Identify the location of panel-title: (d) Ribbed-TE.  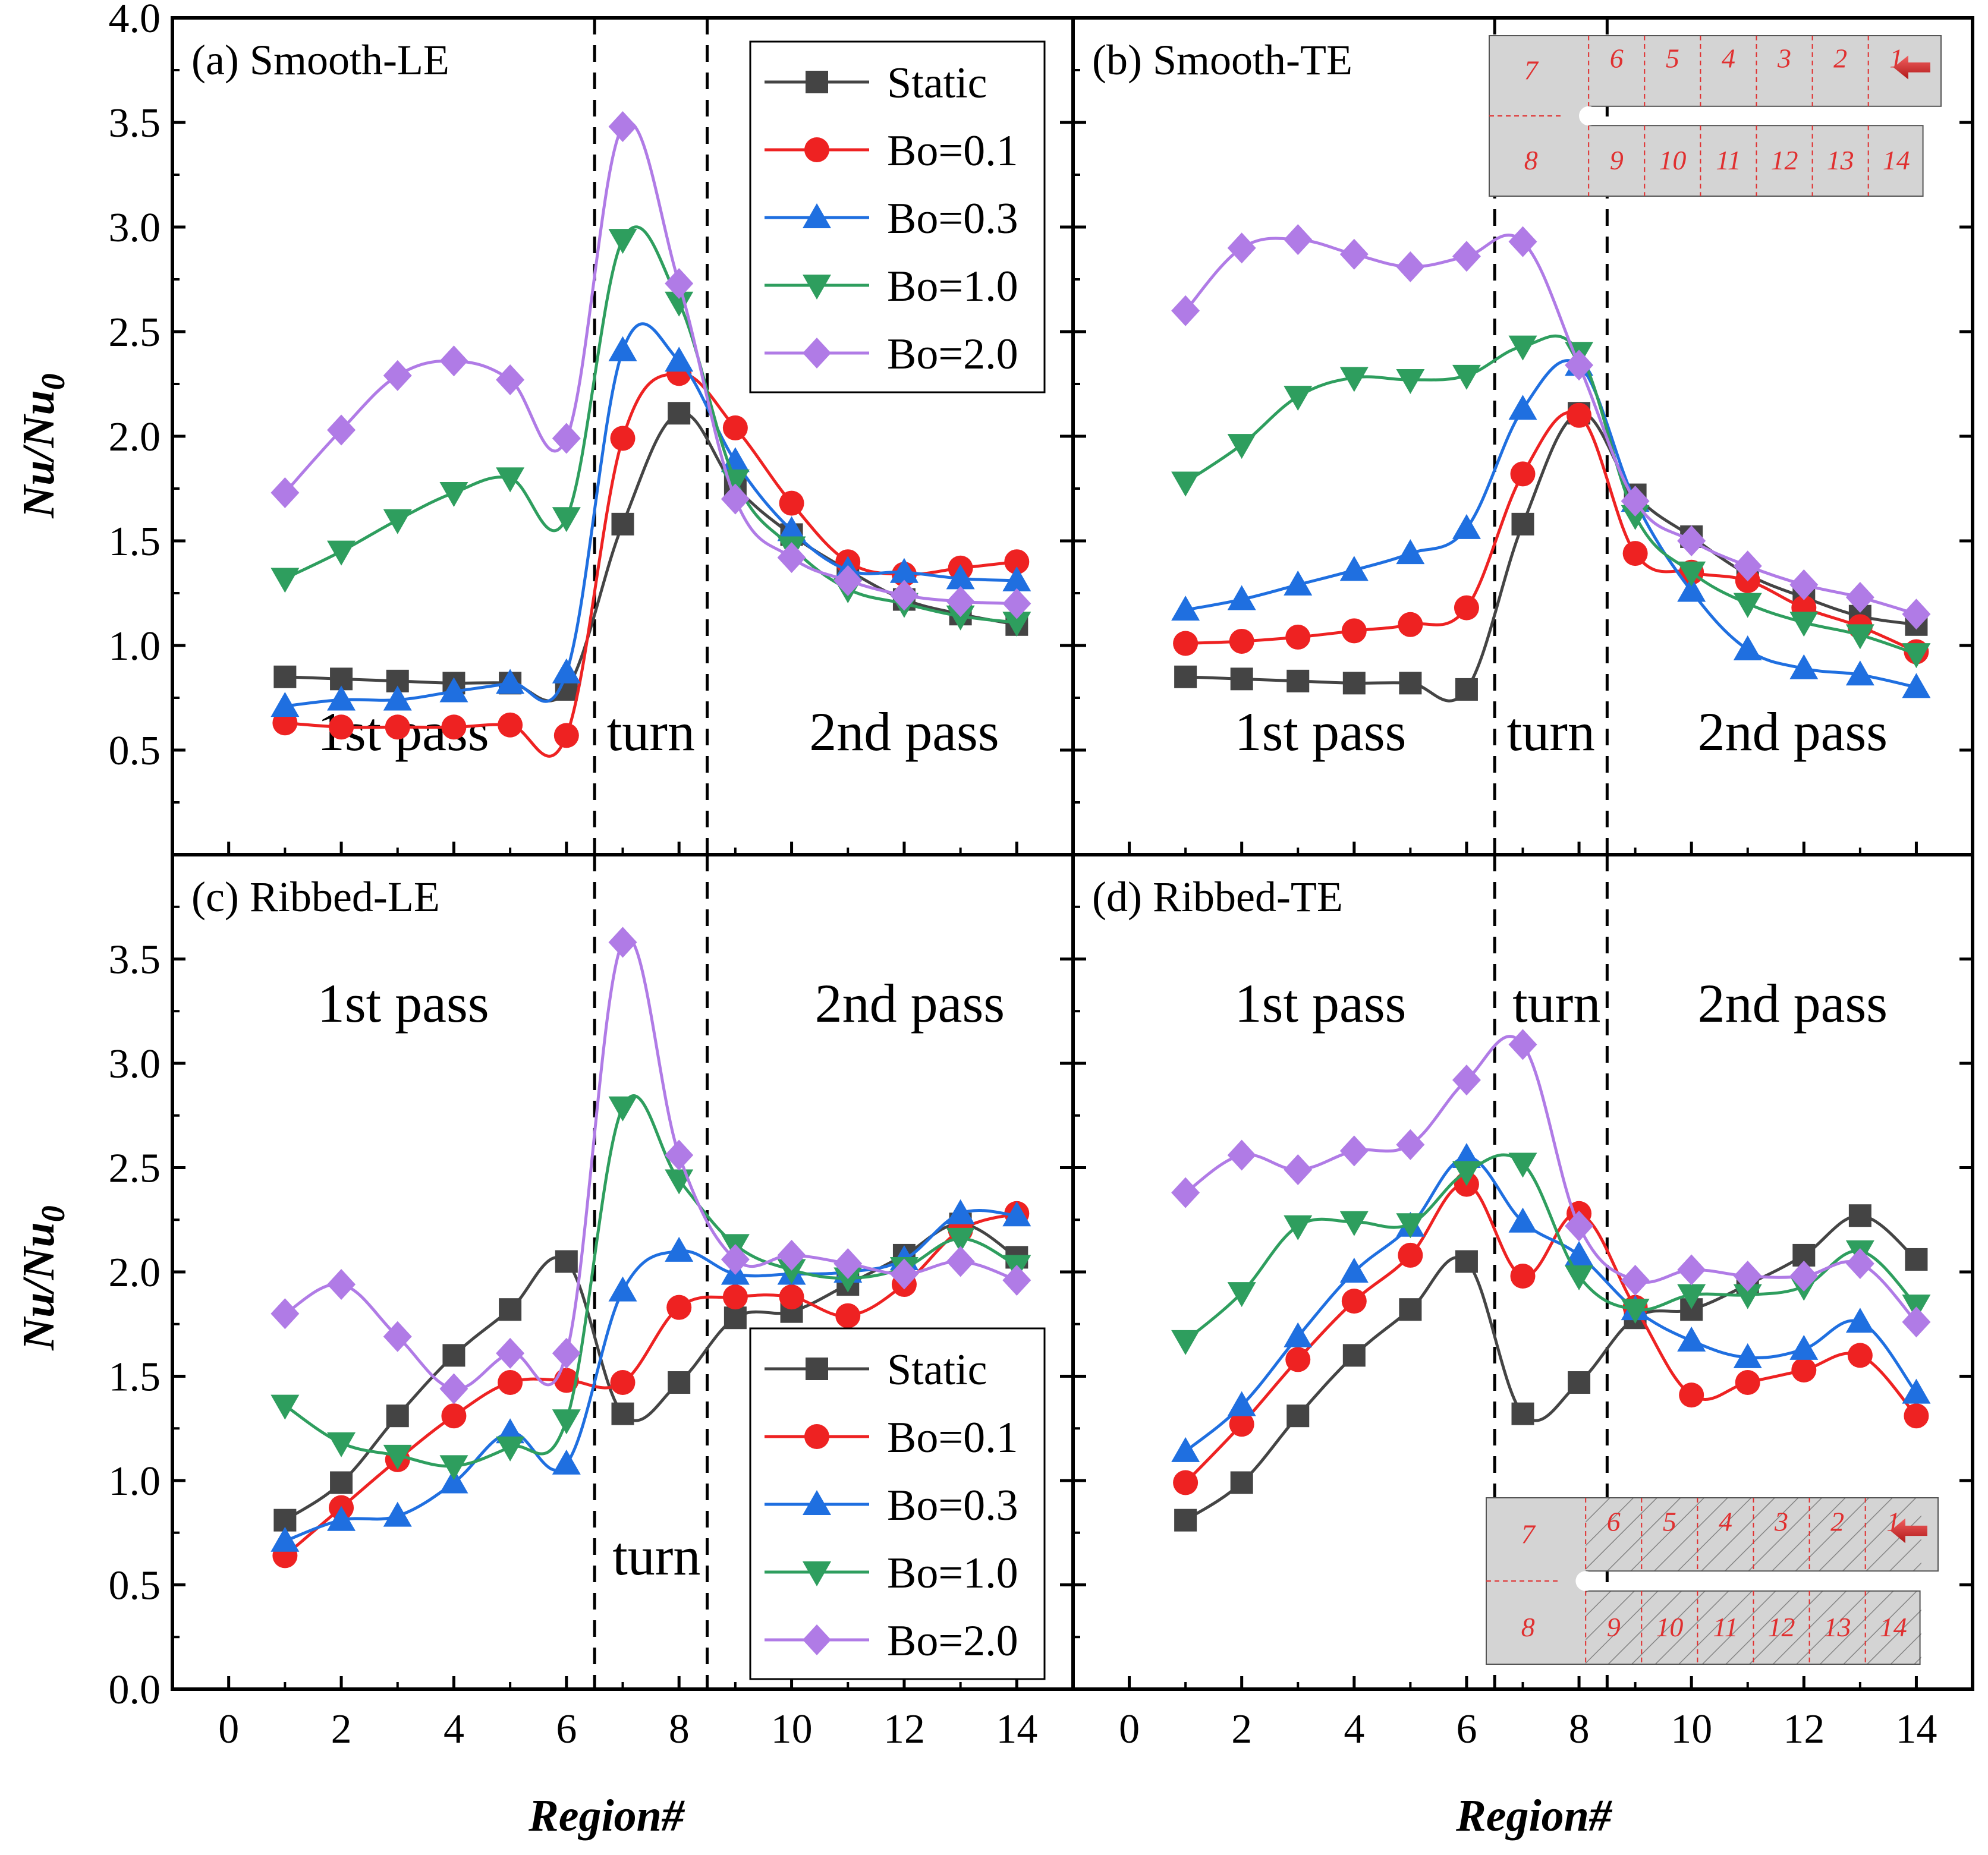
(1217, 897).